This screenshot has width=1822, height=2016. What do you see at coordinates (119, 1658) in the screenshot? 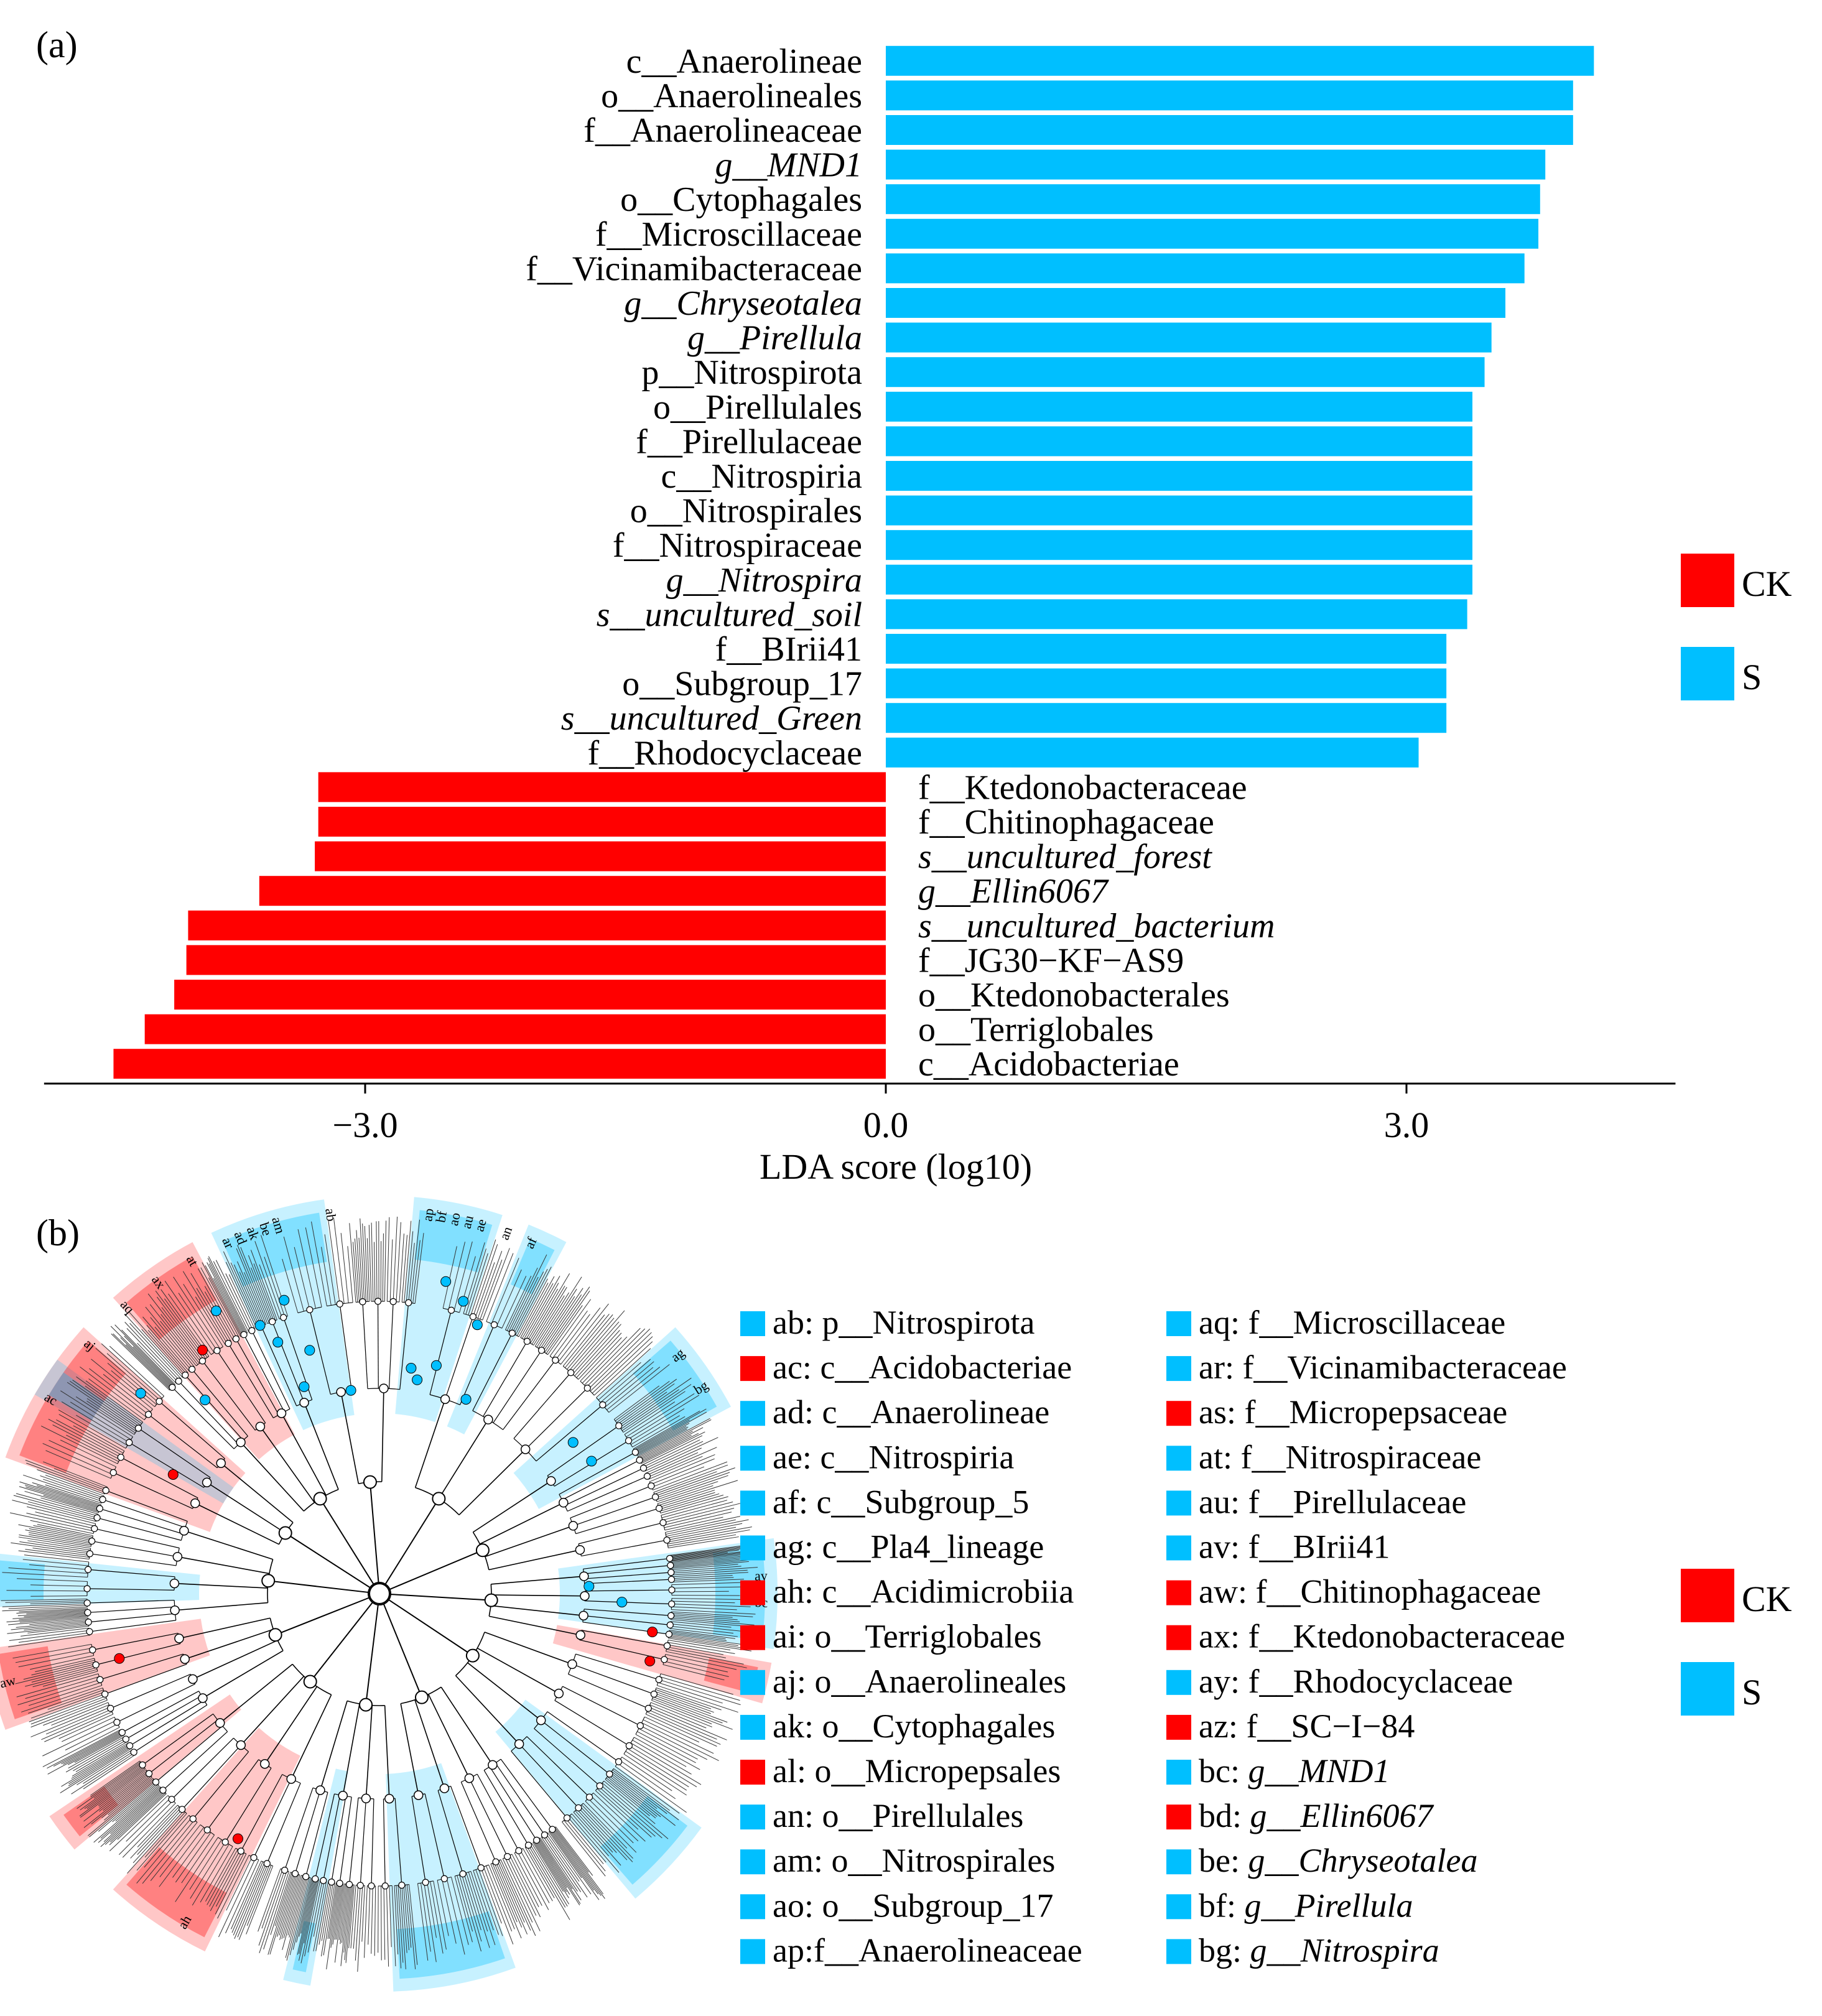
I see `biomarker-node-aw` at bounding box center [119, 1658].